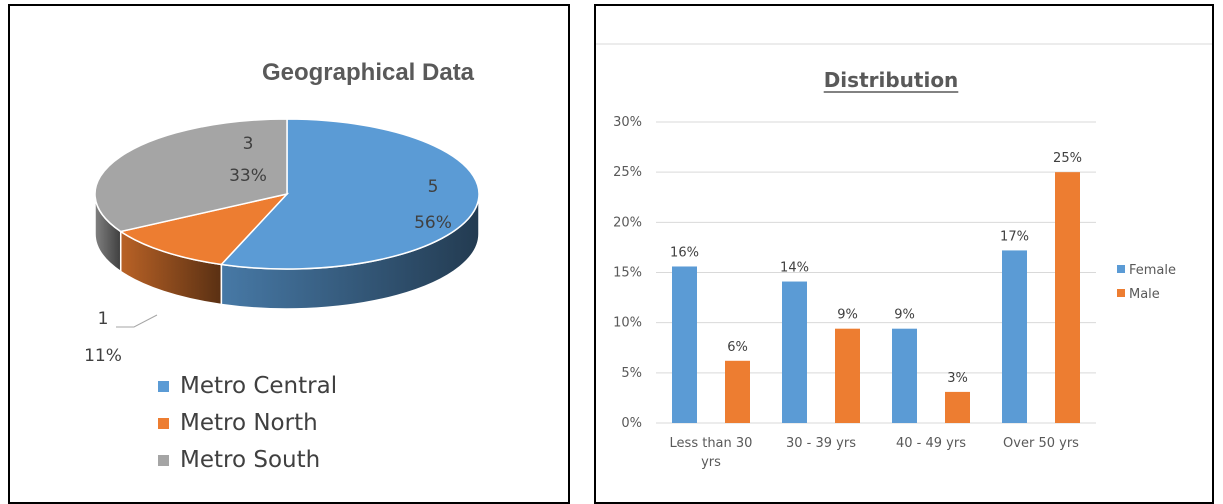 This screenshot has height=504, width=1223. I want to click on legend-label-metro-north: Metro North, so click(249, 423).